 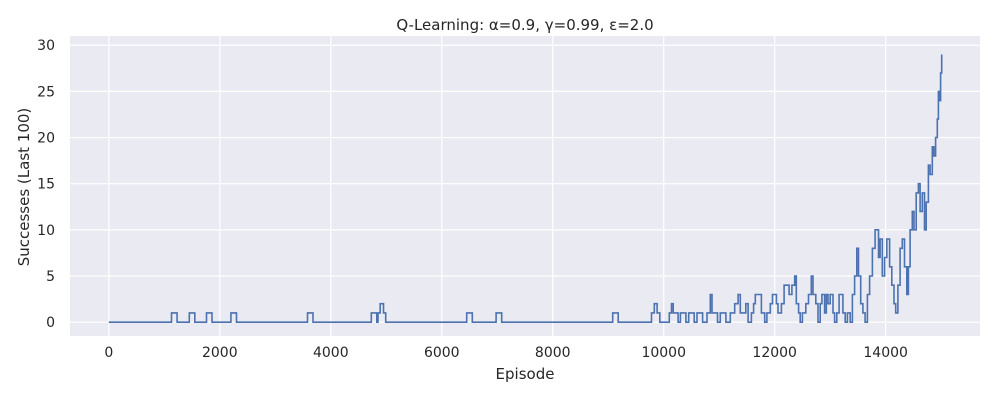 I want to click on x-axis-label: Episode, so click(x=525, y=374).